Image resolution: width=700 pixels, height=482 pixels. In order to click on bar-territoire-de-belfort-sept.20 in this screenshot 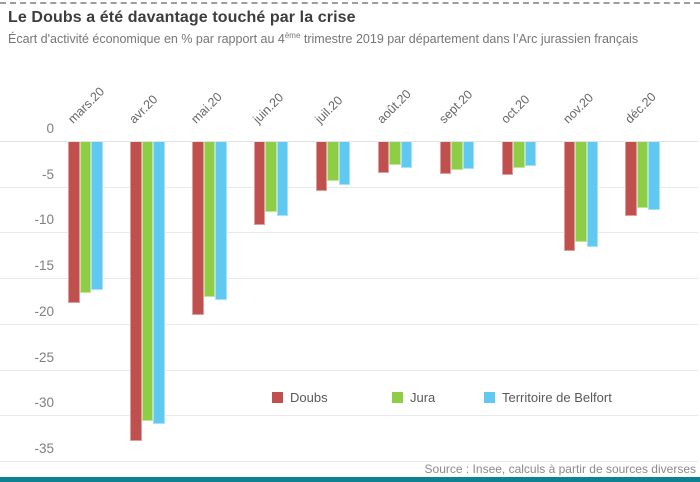, I will do `click(468, 156)`.